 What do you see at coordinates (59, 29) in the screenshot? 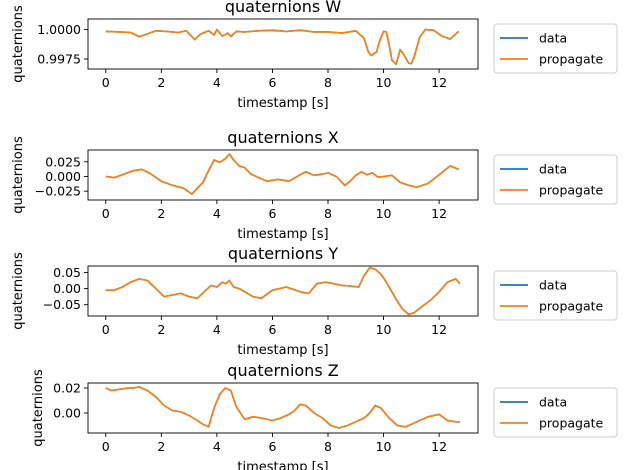
I see `y-tick-label: 1.0000` at bounding box center [59, 29].